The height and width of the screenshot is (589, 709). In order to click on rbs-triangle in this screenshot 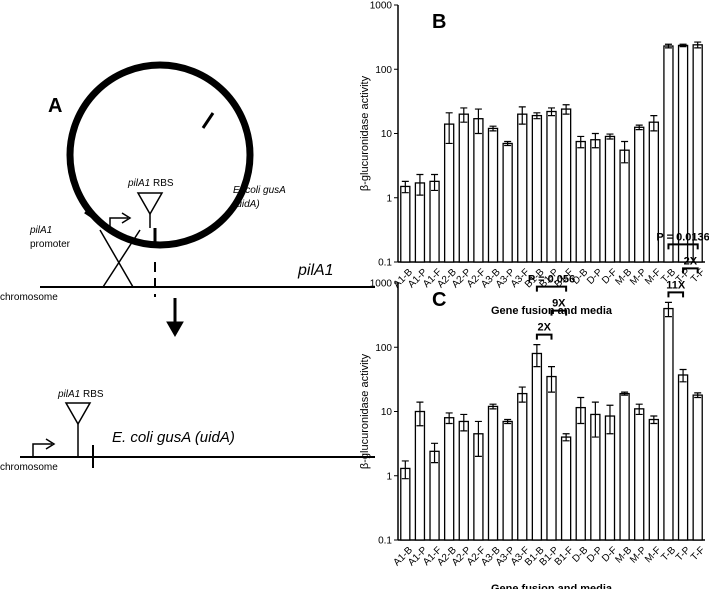, I will do `click(150, 204)`.